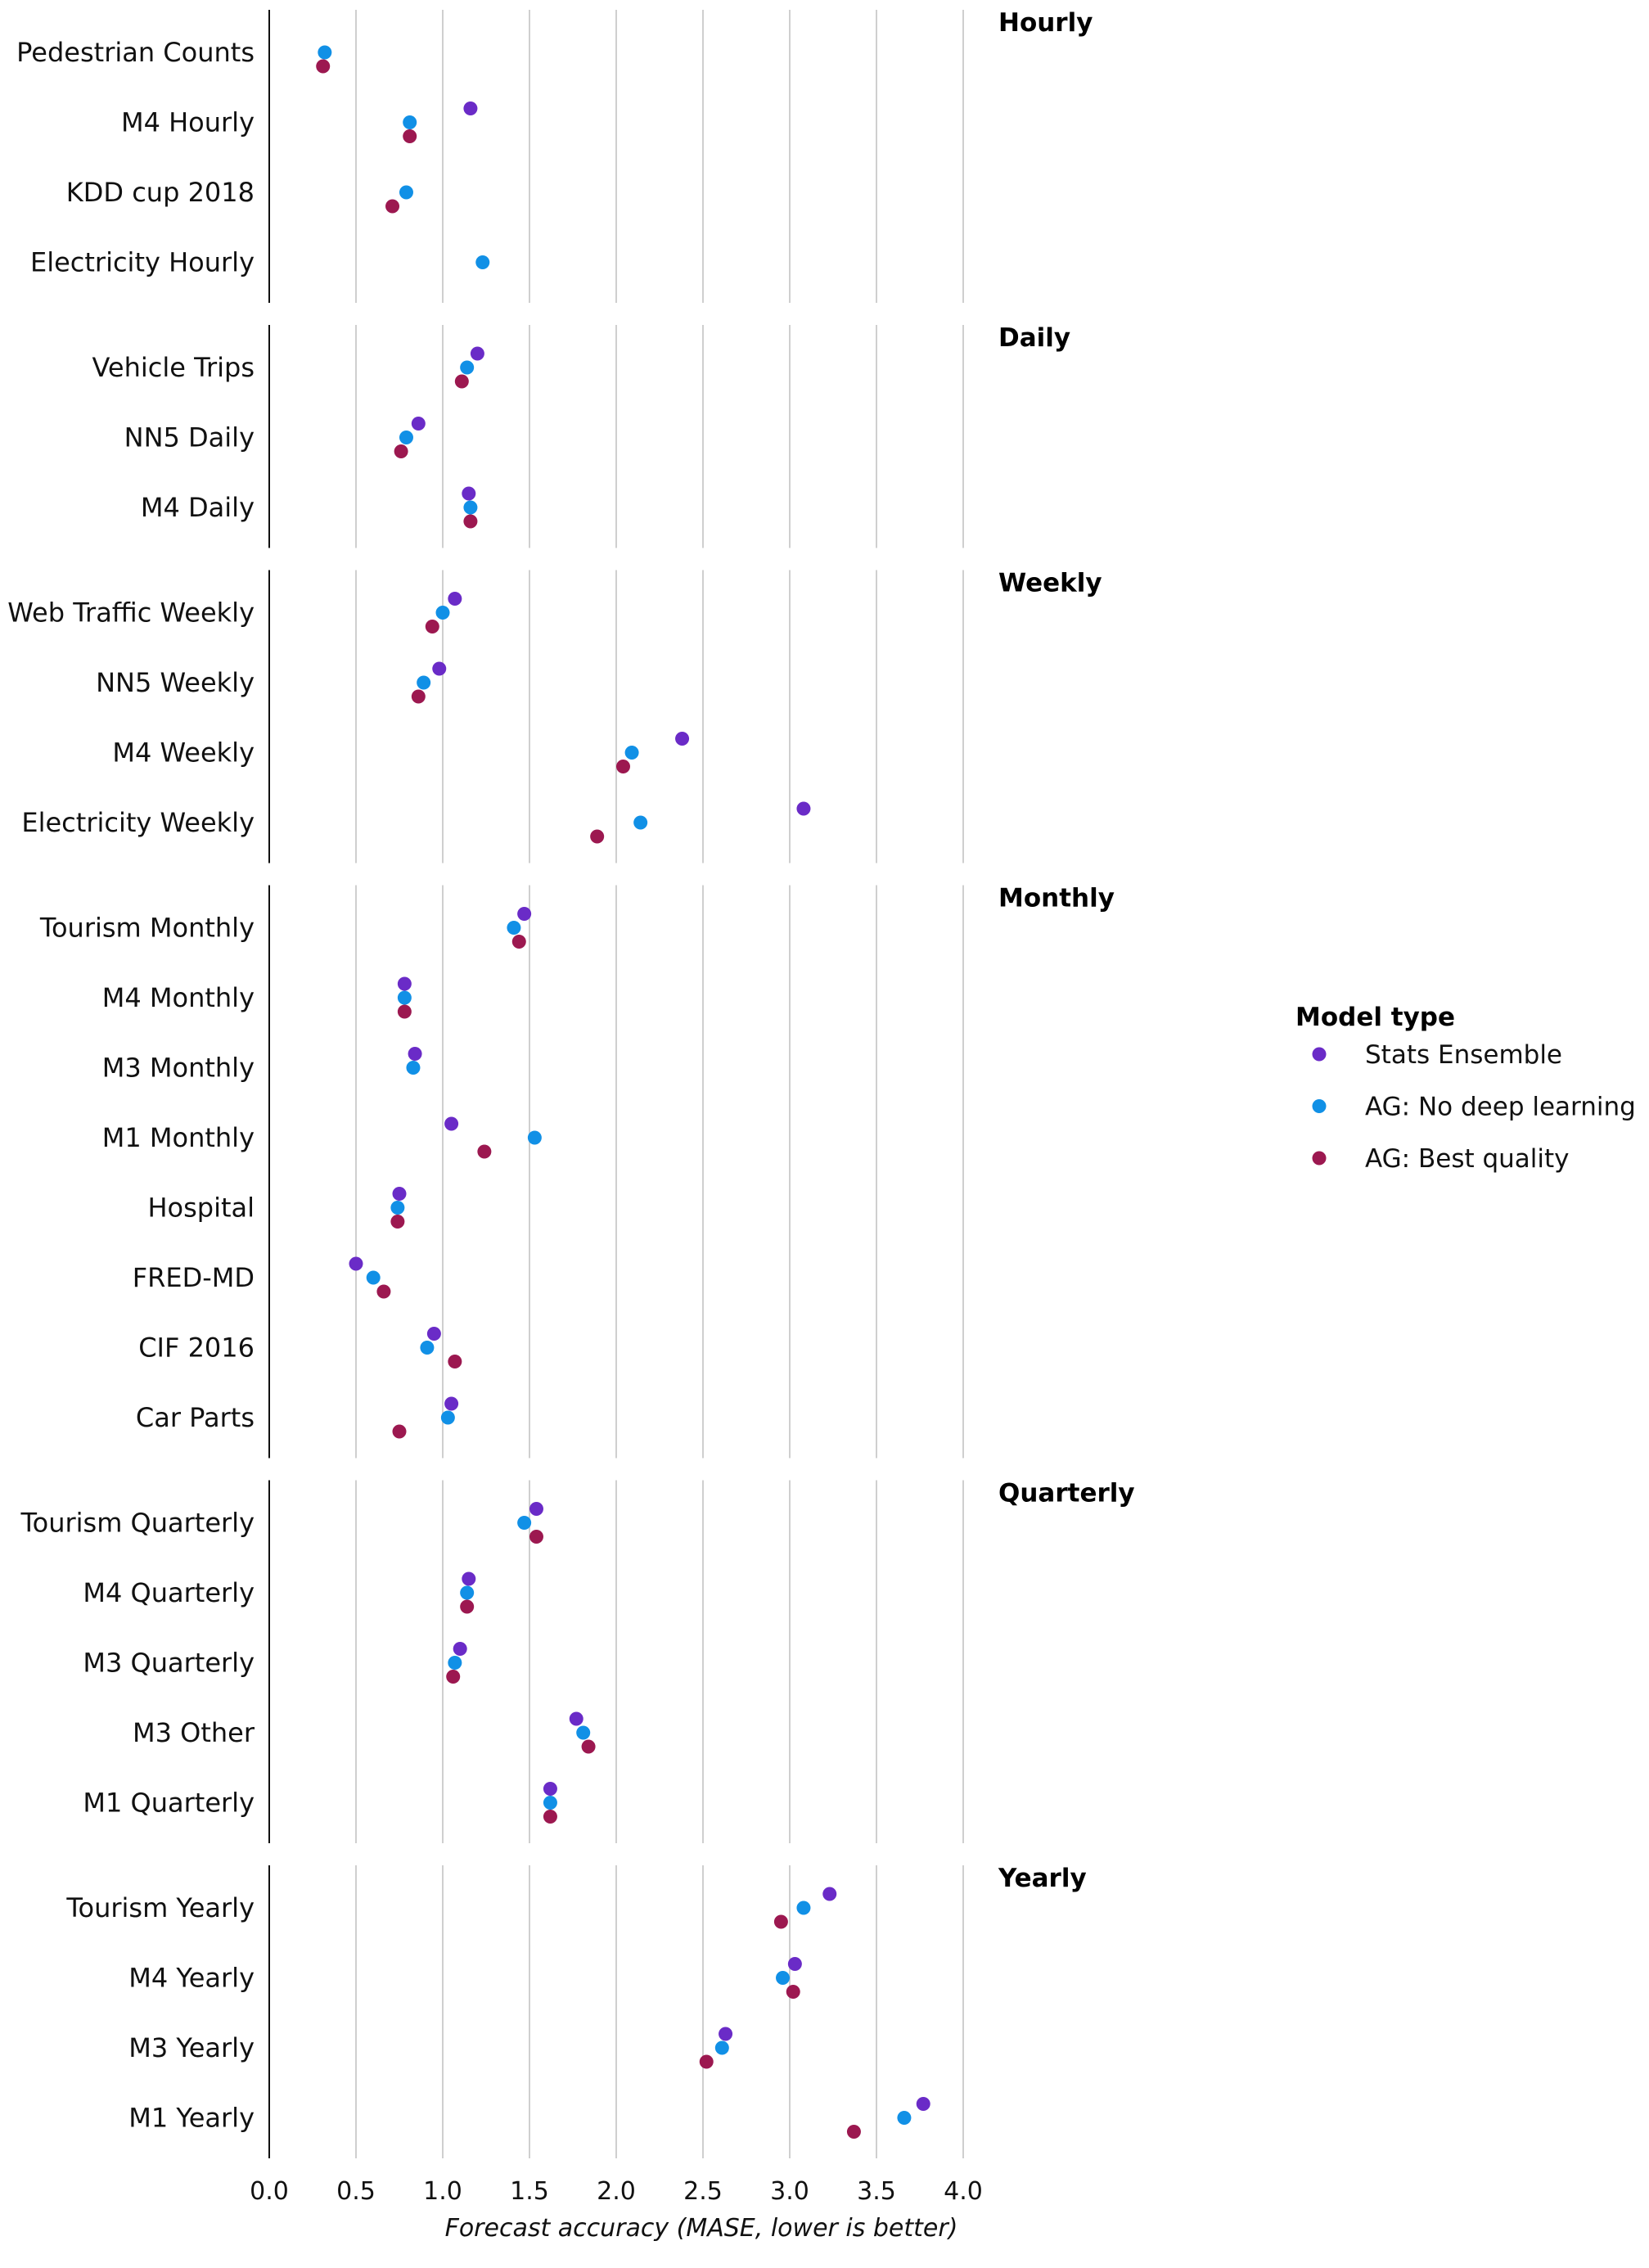  Describe the element at coordinates (877, 2191) in the screenshot. I see `x-tick-label: 3.5` at that location.